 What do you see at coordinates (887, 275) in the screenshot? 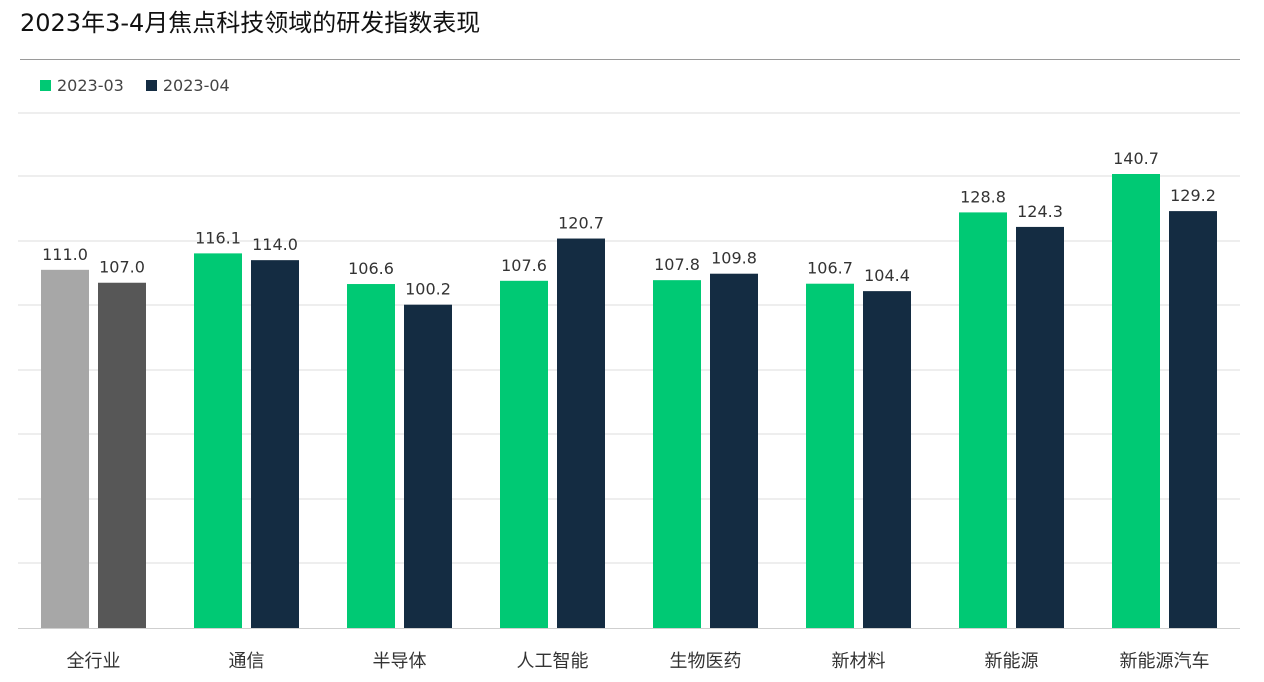
I see `data-label: 104.4` at bounding box center [887, 275].